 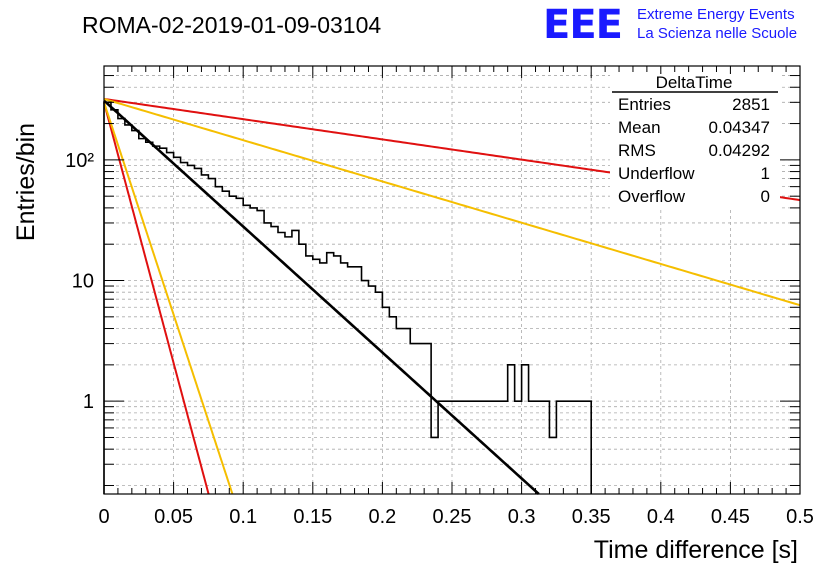 What do you see at coordinates (717, 33) in the screenshot?
I see `logo-subtitle-line2: La Scienza nelle Scuole` at bounding box center [717, 33].